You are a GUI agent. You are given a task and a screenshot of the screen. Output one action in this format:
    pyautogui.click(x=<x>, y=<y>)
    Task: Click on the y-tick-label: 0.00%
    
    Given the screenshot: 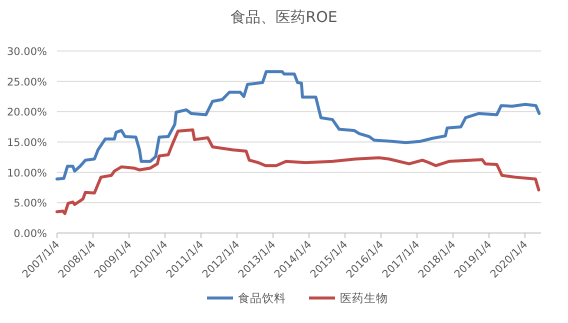 What is the action you would take?
    pyautogui.click(x=31, y=234)
    